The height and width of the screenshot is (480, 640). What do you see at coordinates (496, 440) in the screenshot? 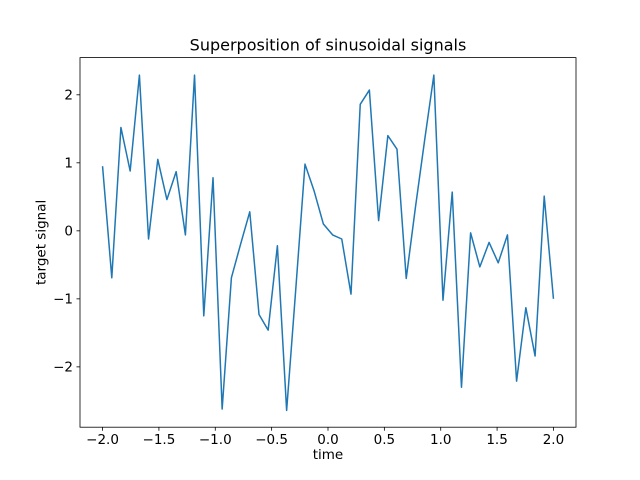
I see `x-tick-label: 1.5` at bounding box center [496, 440].